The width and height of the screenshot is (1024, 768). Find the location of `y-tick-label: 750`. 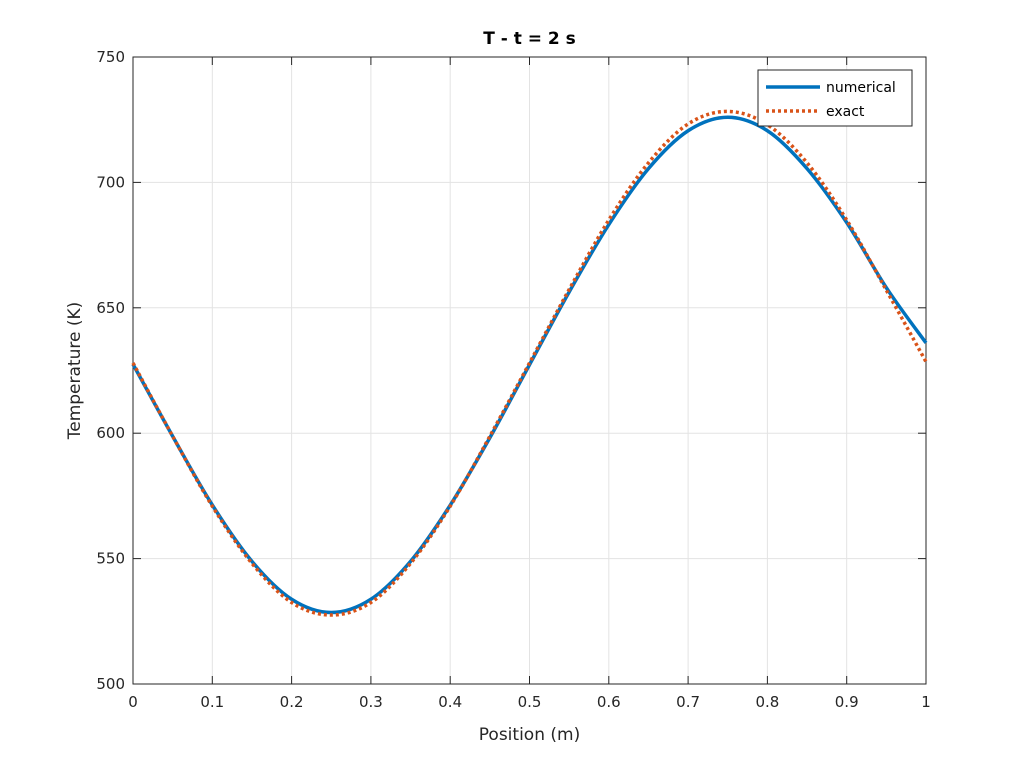

y-tick-label: 750 is located at coordinates (110, 57).